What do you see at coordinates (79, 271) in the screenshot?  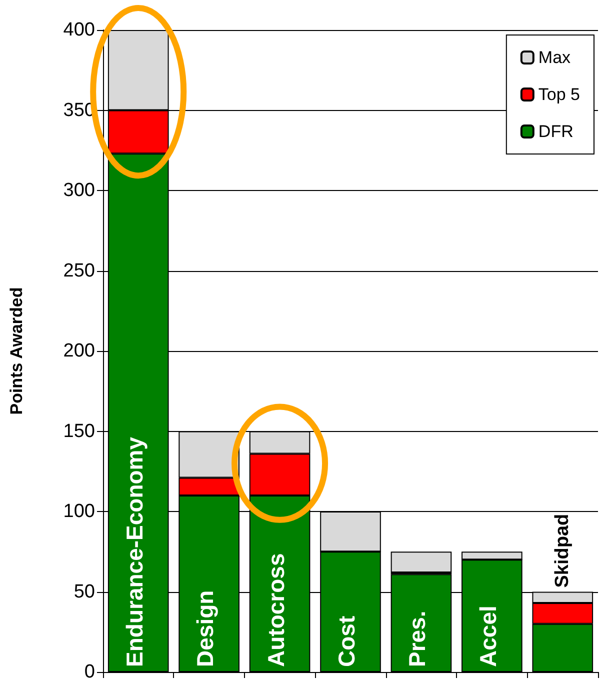 I see `y-tick-label: 250` at bounding box center [79, 271].